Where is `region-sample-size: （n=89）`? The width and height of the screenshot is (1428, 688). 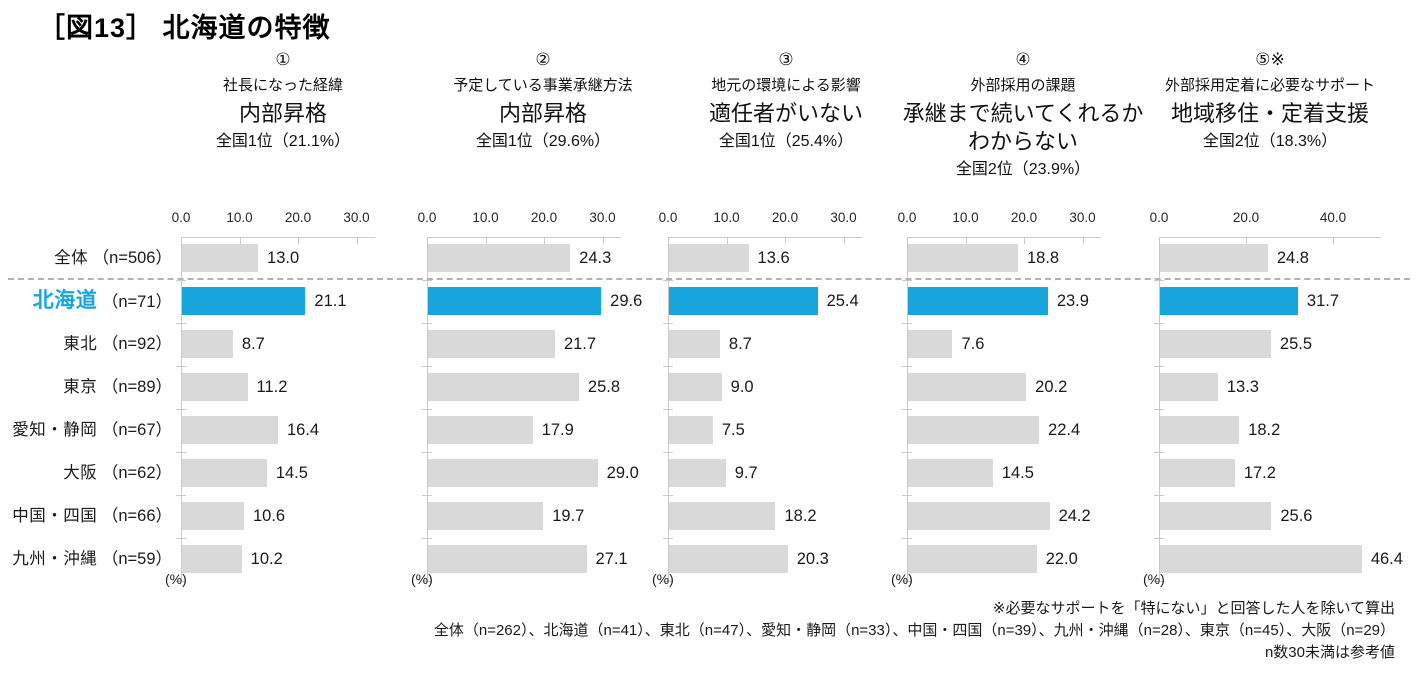
region-sample-size: （n=89） is located at coordinates (134, 387).